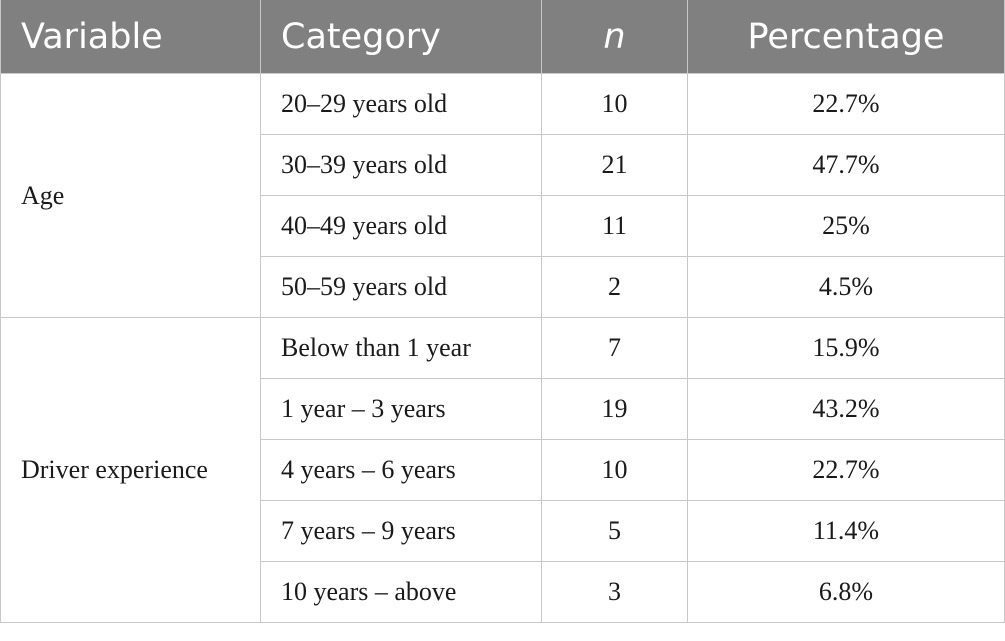  Describe the element at coordinates (614, 348) in the screenshot. I see `n-cell: 7` at that location.